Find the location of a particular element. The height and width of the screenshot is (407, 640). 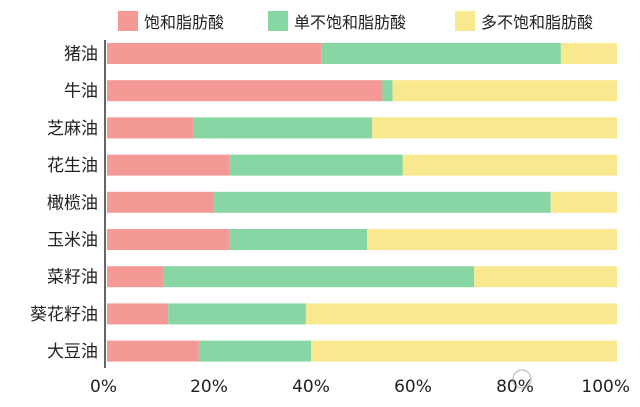

x-tick-label: 0% is located at coordinates (103, 387).